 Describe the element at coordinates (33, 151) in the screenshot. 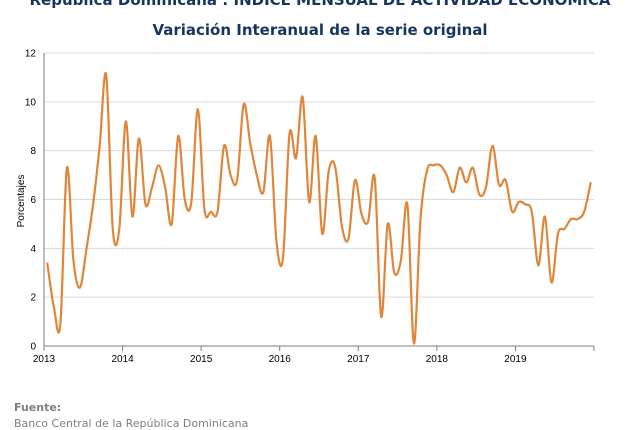

I see `y-tick-label: 8` at that location.